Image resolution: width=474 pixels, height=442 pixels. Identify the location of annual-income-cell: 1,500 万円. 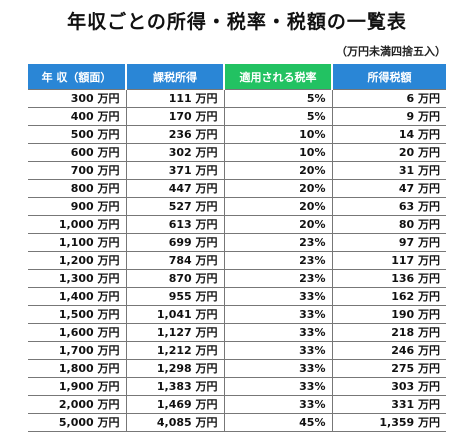
(77, 314).